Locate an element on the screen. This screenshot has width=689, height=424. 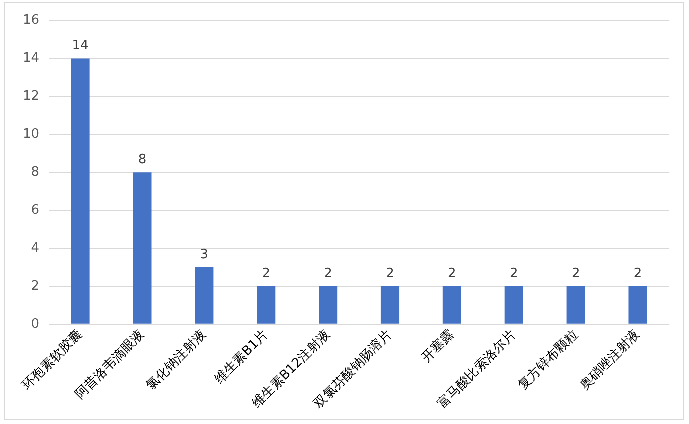
x-tick-label: 氯化钠注射液 is located at coordinates (177, 361).